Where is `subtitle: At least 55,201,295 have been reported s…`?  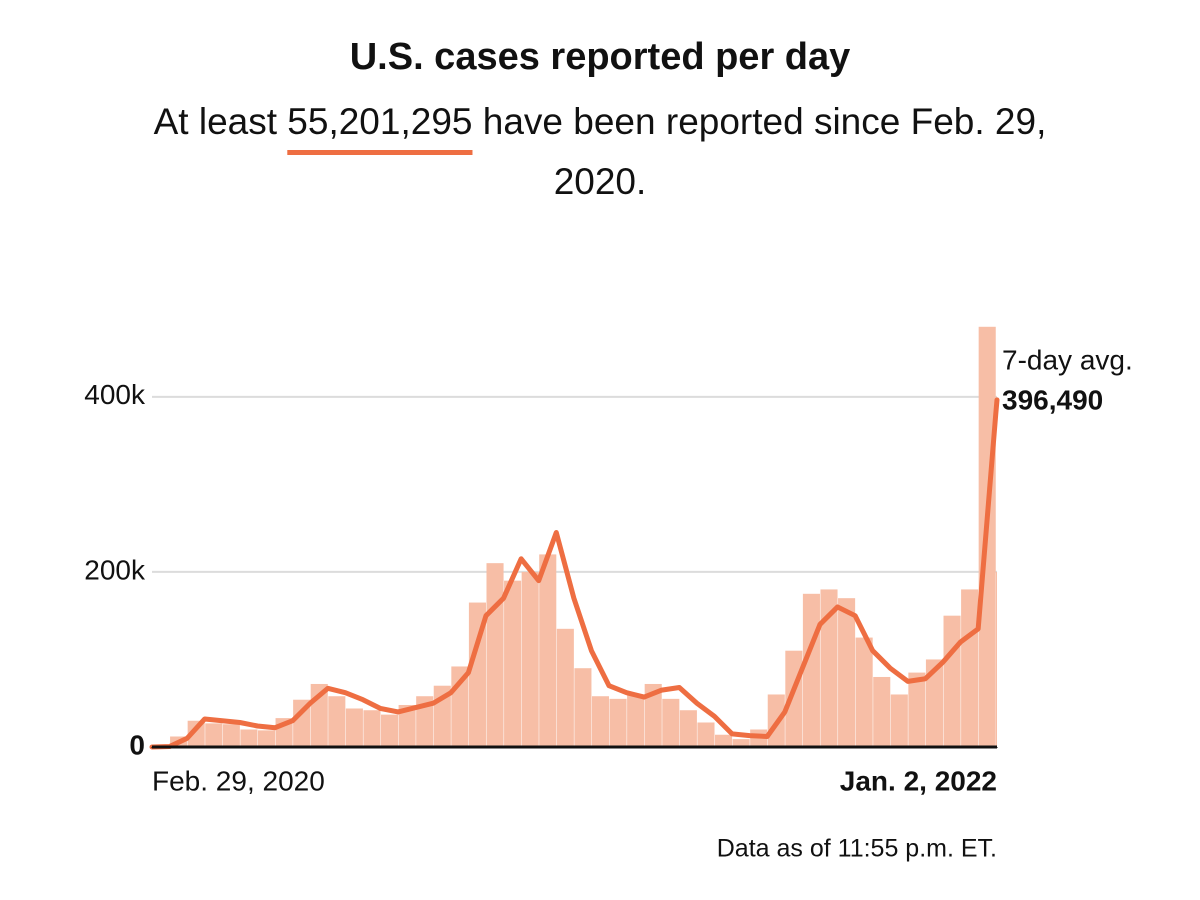
subtitle: At least 55,201,295 have been reported s… is located at coordinates (600, 152).